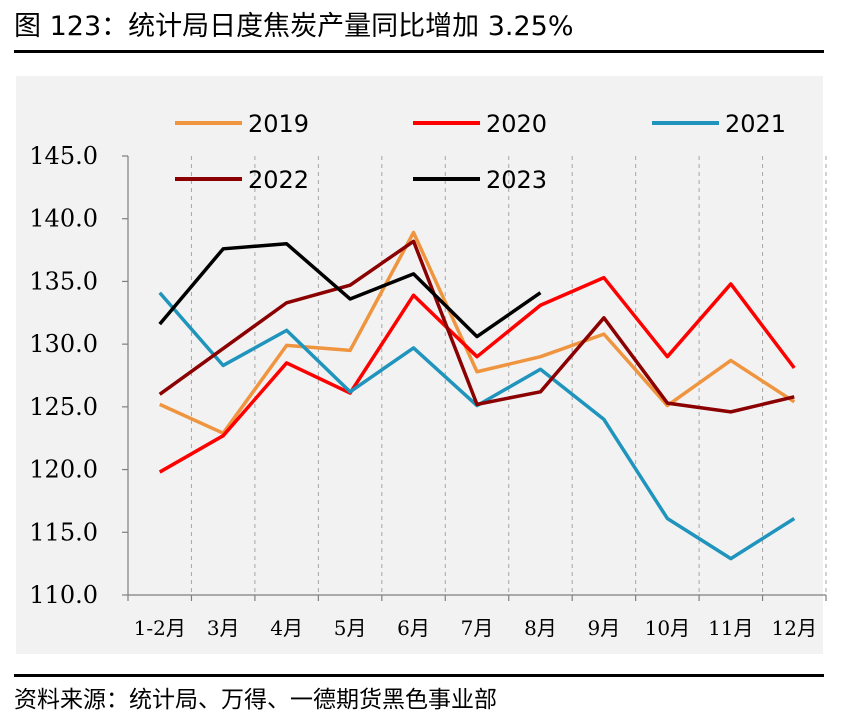  I want to click on source-rule, so click(419, 675).